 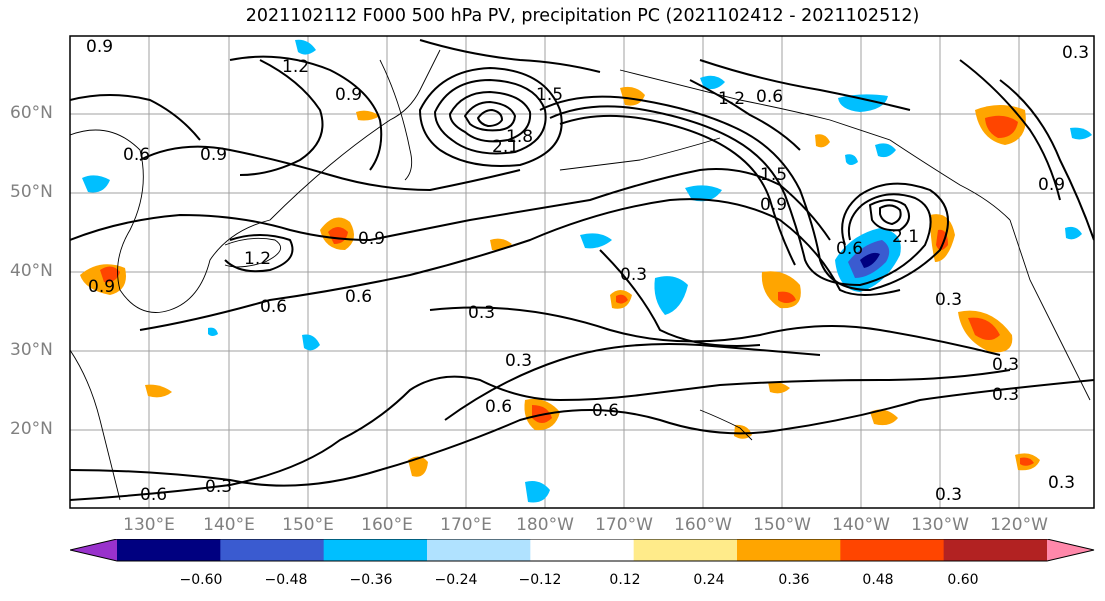 I want to click on lon-label-170w: 170°W, so click(x=624, y=525).